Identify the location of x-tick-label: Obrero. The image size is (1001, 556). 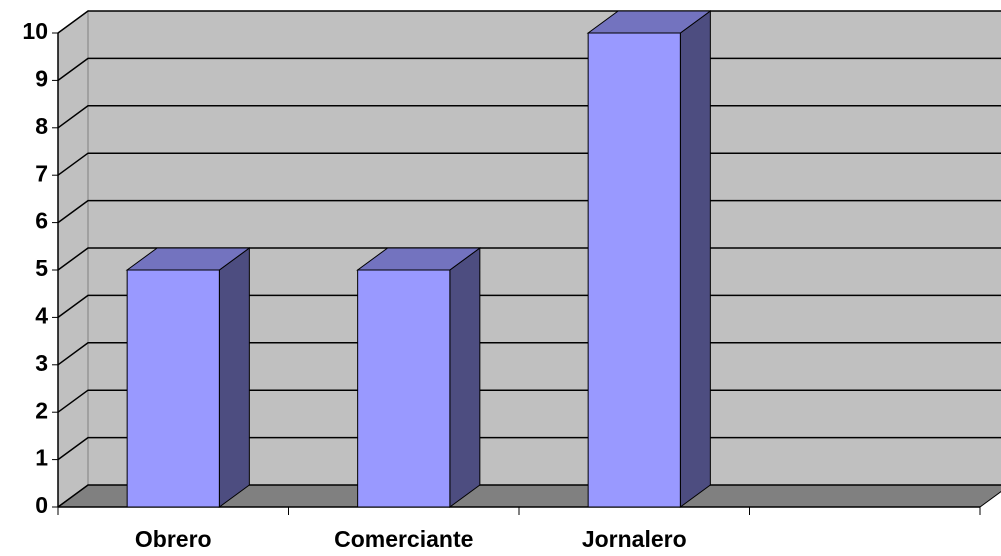
(173, 539).